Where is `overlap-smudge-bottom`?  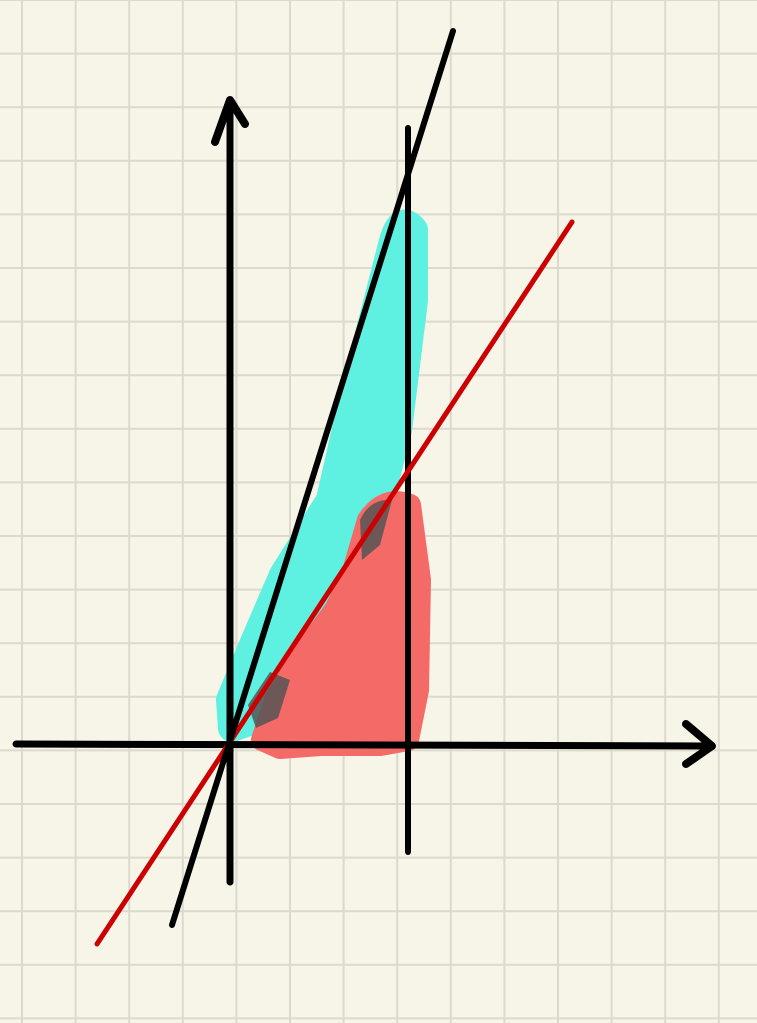
overlap-smudge-bottom is located at coordinates (269, 700).